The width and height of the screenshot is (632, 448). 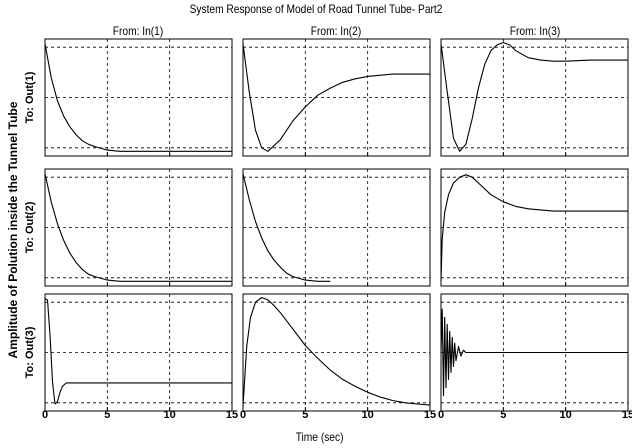 What do you see at coordinates (534, 352) in the screenshot?
I see `response-line-r3c3` at bounding box center [534, 352].